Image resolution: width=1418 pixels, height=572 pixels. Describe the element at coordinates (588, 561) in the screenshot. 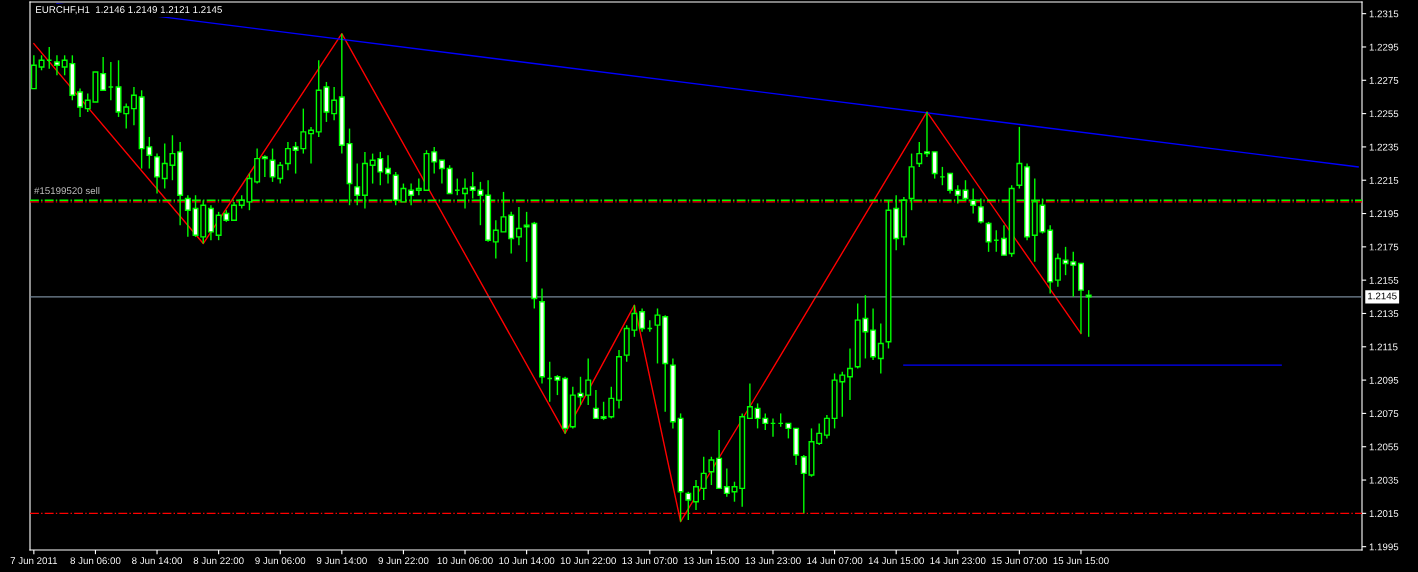

I see `x-tick-label: 10 Jun 22:00` at that location.